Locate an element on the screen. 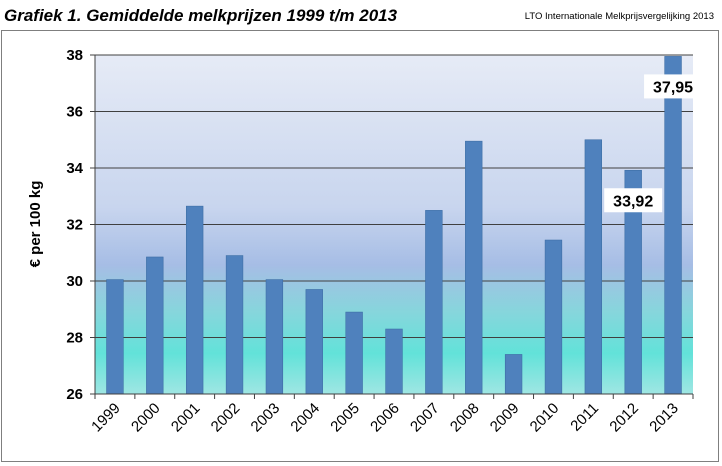  x-tick-label: 2013 is located at coordinates (664, 418).